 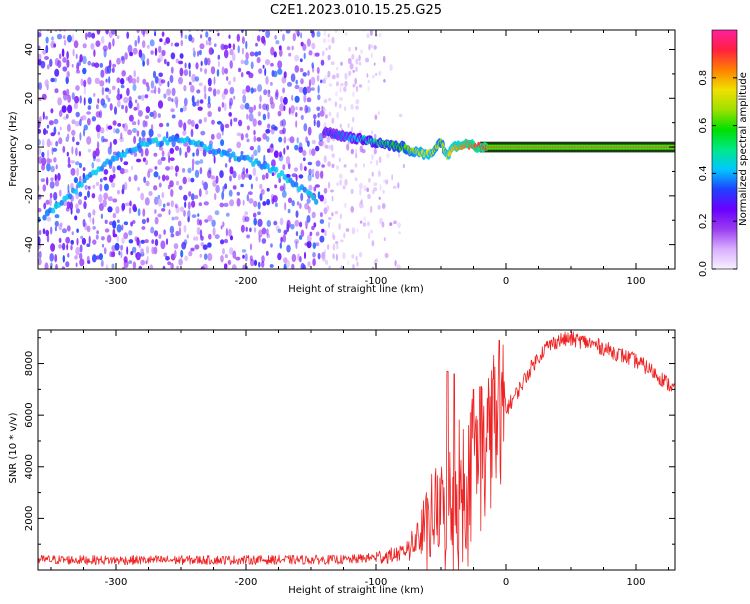 I want to click on y-tick-label: 20, so click(x=29, y=98).